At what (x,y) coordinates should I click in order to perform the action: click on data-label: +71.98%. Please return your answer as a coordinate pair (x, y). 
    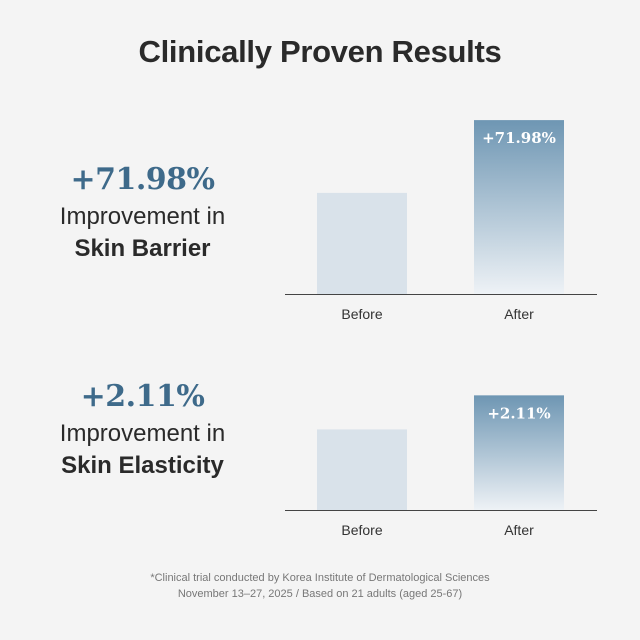
    Looking at the image, I should click on (519, 138).